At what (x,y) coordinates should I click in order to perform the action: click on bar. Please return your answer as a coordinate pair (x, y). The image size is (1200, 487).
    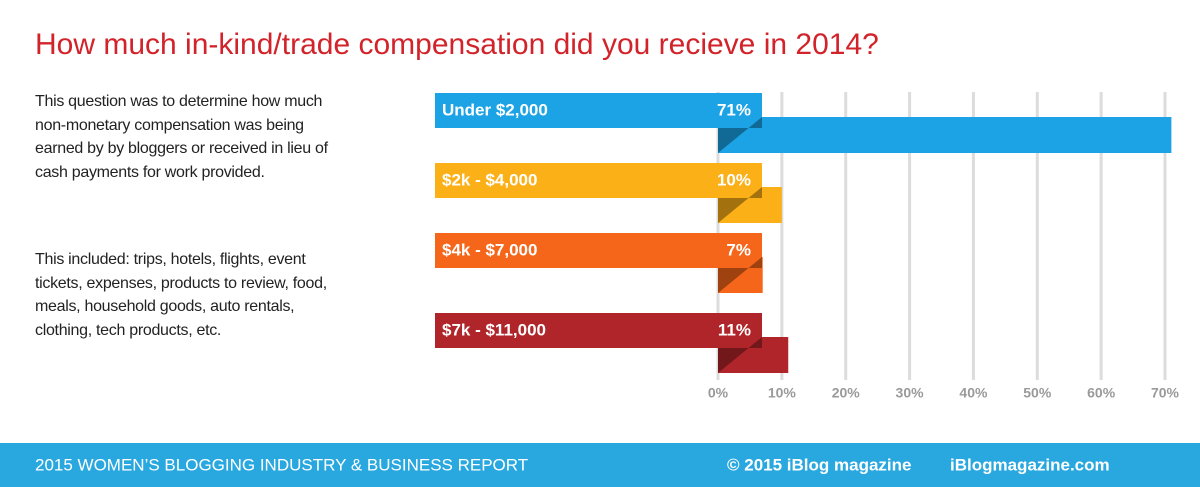
    Looking at the image, I should click on (945, 135).